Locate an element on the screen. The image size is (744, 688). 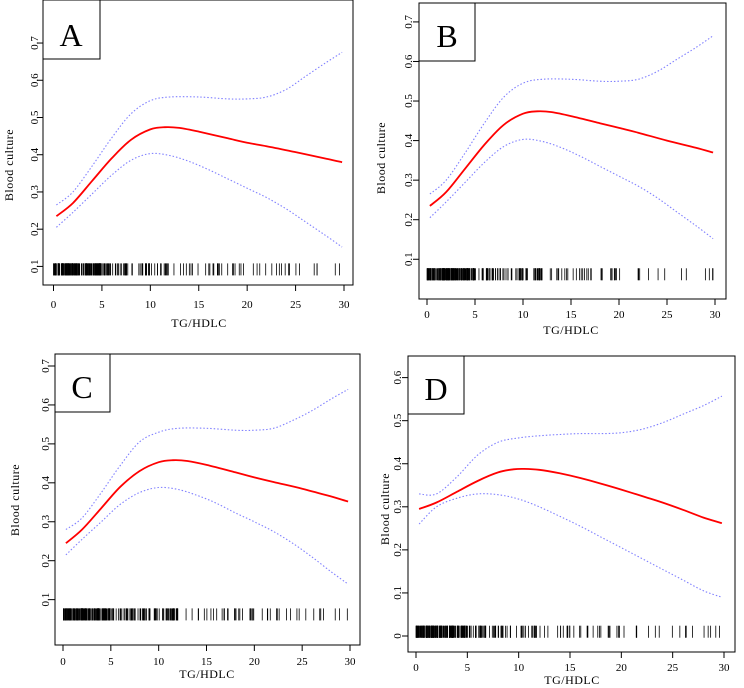
panel-c-upper-ci-line is located at coordinates (207, 459).